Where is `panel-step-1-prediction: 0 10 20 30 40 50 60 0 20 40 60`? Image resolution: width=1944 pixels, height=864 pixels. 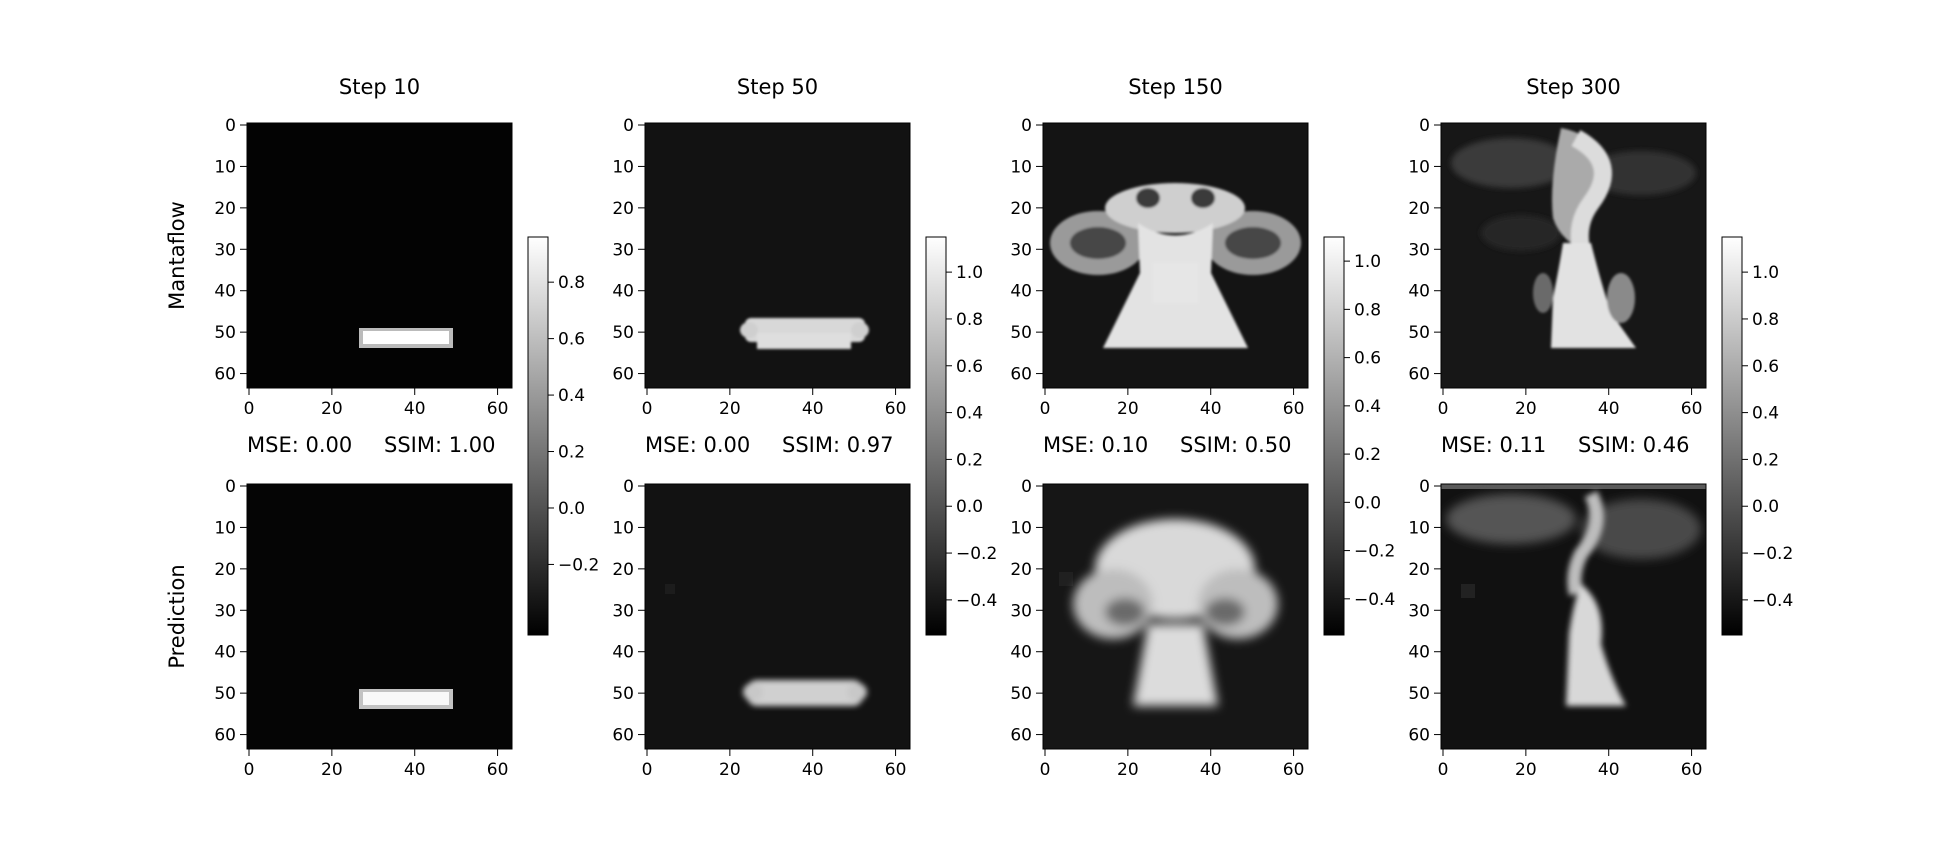 panel-step-1-prediction: 0 10 20 30 40 50 60 0 20 40 60 is located at coordinates (761, 628).